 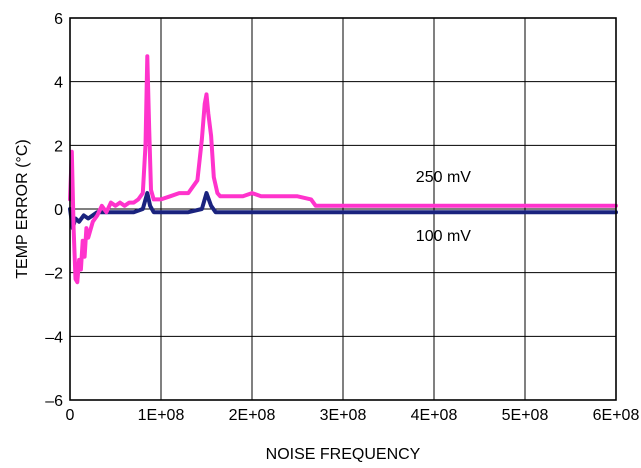 What do you see at coordinates (58, 83) in the screenshot?
I see `y-tick-label: 4` at bounding box center [58, 83].